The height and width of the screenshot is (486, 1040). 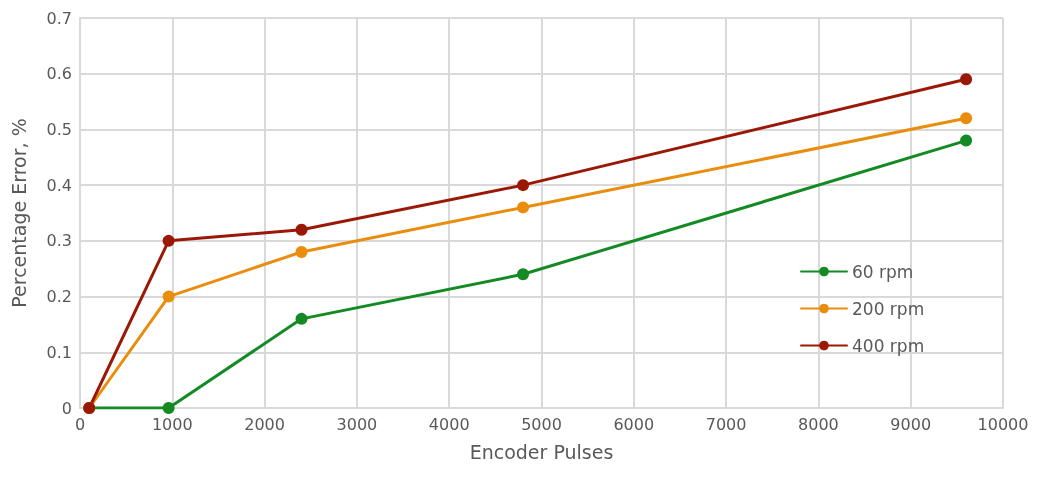 What do you see at coordinates (80, 424) in the screenshot?
I see `x-tick-label: 0` at bounding box center [80, 424].